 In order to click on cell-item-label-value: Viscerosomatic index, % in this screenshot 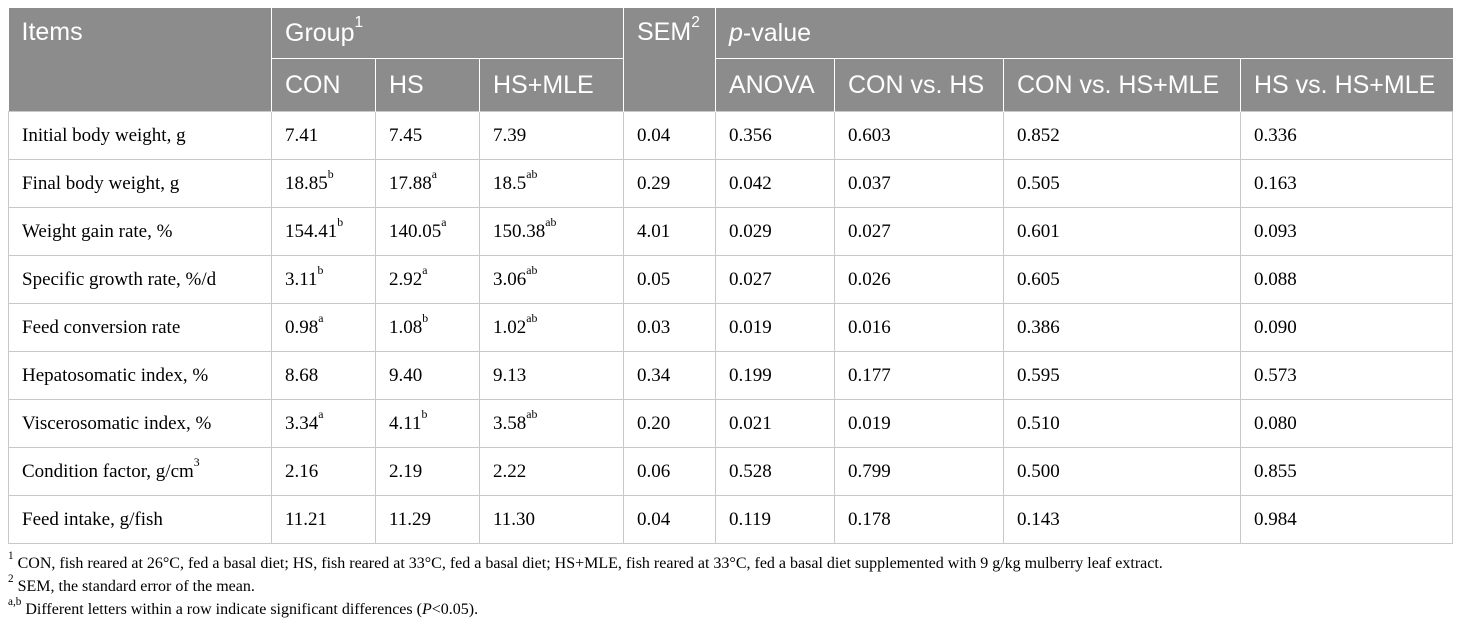, I will do `click(117, 423)`.